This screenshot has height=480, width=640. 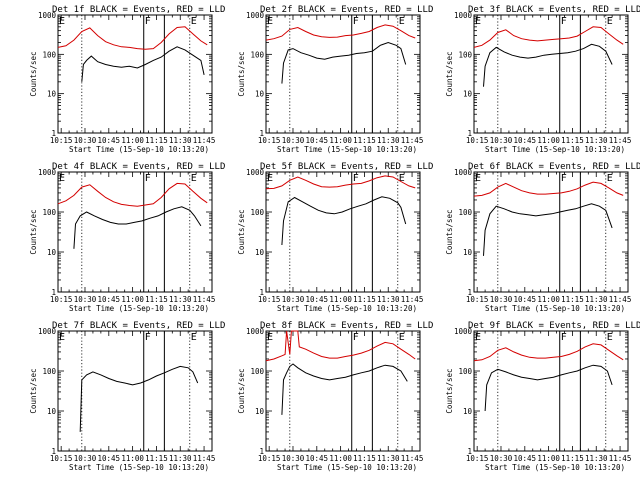 What do you see at coordinates (138, 167) in the screenshot?
I see `panel-title: Det 4f BLACK = Events, RED = LLD` at bounding box center [138, 167].